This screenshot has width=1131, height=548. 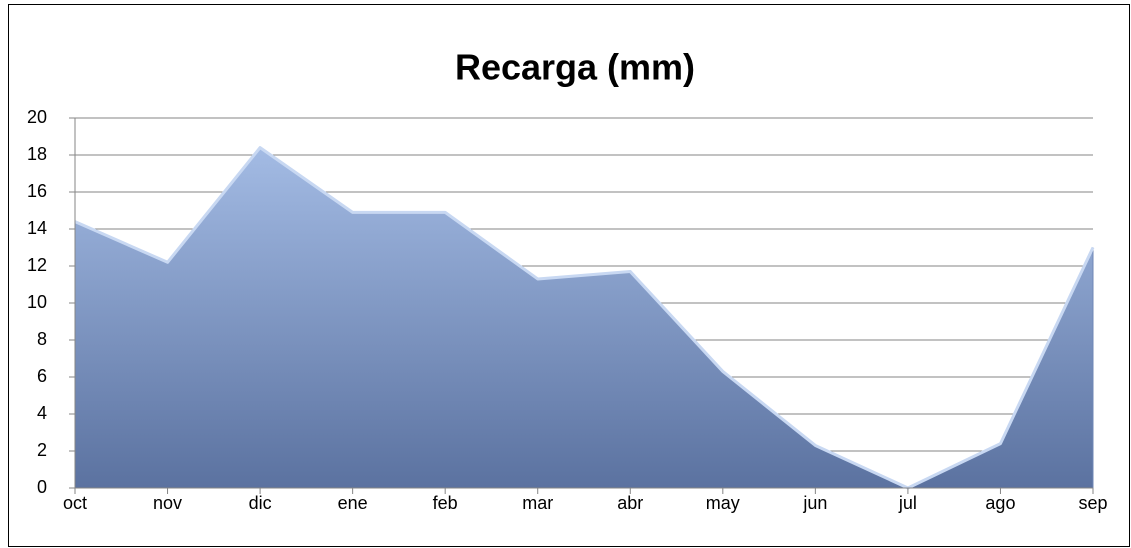 I want to click on y-tick-label: 4, so click(x=42, y=413).